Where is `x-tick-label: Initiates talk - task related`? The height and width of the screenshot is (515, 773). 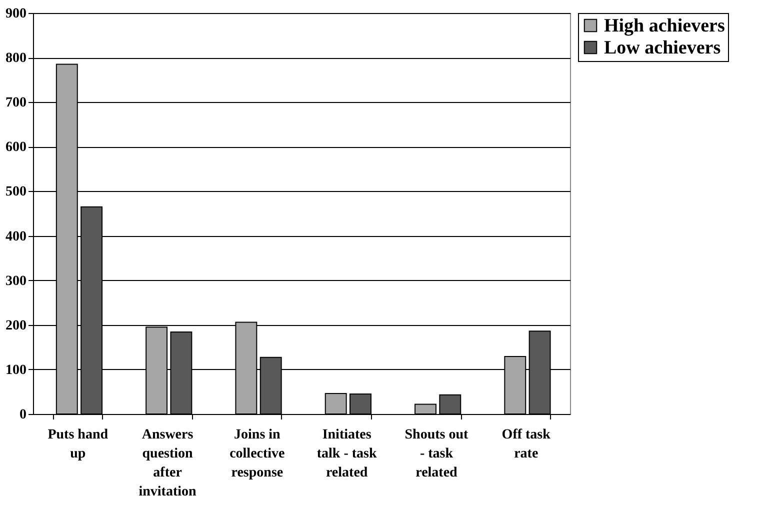 x-tick-label: Initiates talk - task related is located at coordinates (346, 454).